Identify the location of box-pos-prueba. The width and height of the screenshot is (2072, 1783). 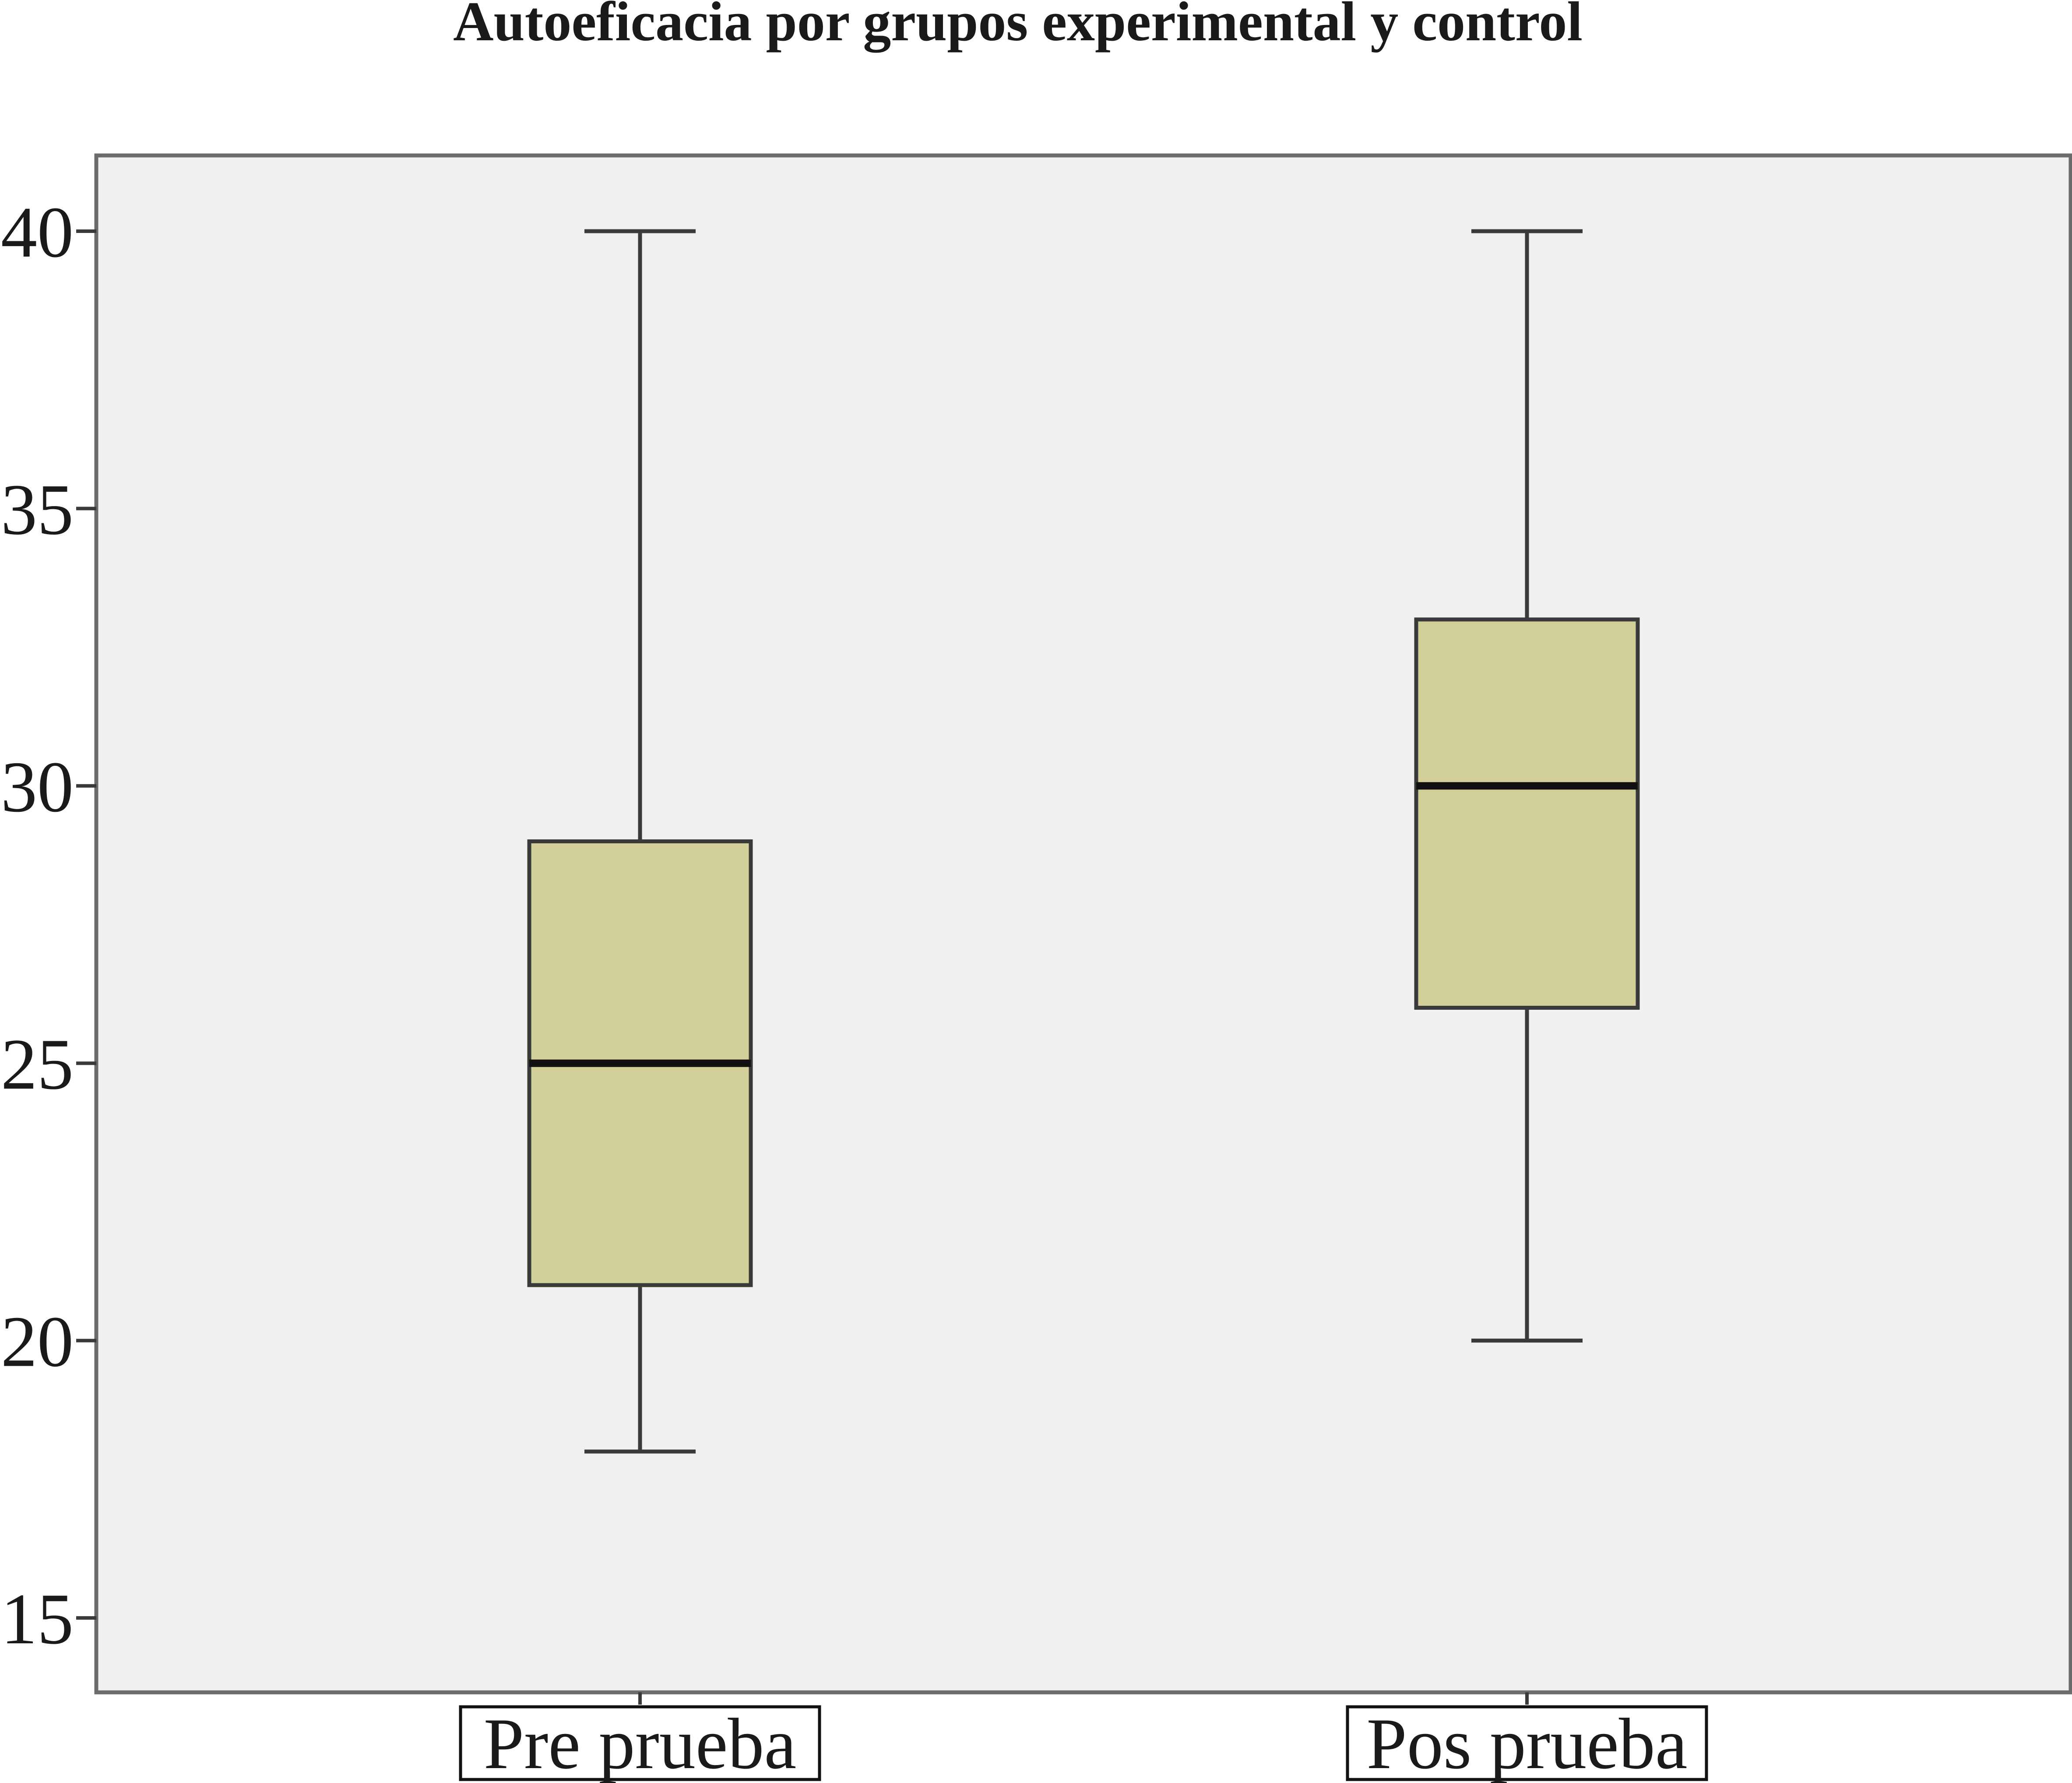
(1527, 786).